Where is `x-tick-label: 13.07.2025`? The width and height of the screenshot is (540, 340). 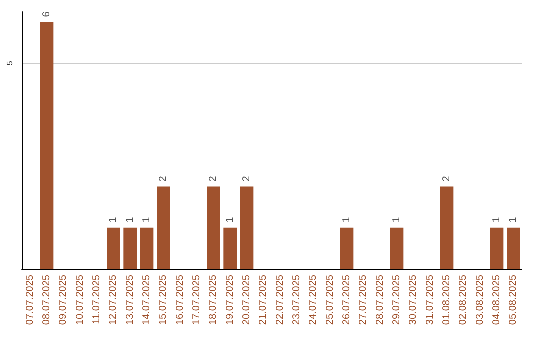 x-tick-label: 13.07.2025 is located at coordinates (130, 300).